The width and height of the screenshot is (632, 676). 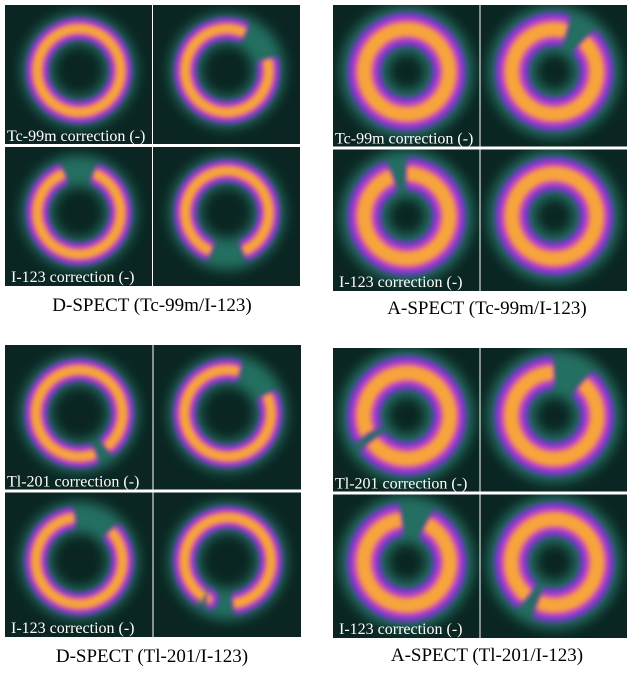 What do you see at coordinates (152, 656) in the screenshot?
I see `caption: D-SPECT (Tl-201/I-123)` at bounding box center [152, 656].